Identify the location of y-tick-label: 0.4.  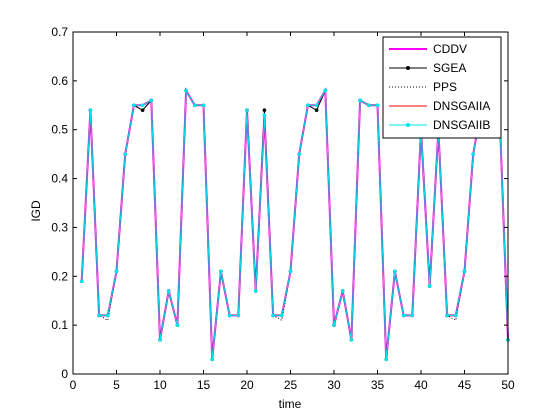
(59, 179).